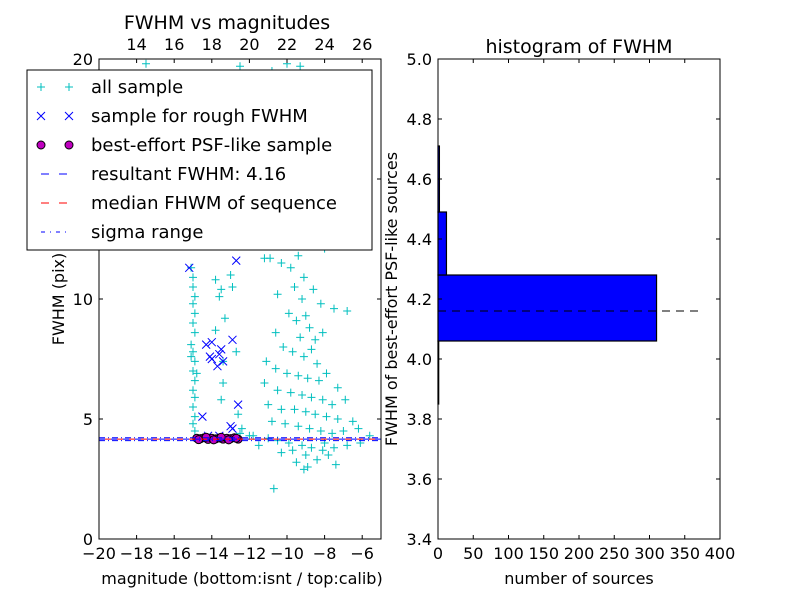 The height and width of the screenshot is (600, 800). What do you see at coordinates (163, 174) in the screenshot?
I see `legend-entry: resultant FWHM: 4.16` at bounding box center [163, 174].